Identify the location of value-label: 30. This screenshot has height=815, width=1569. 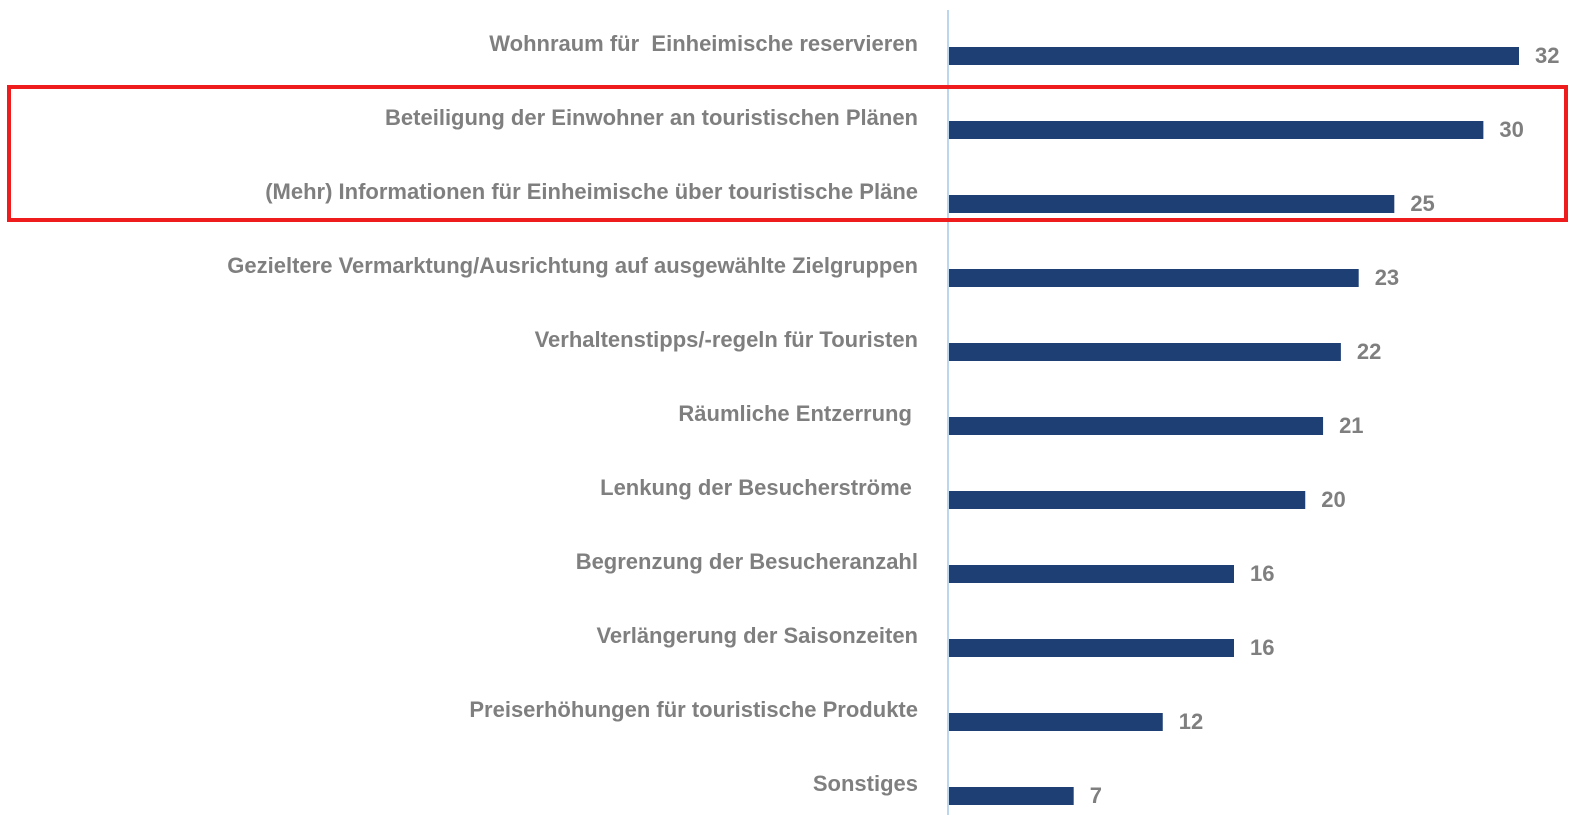
(1511, 129).